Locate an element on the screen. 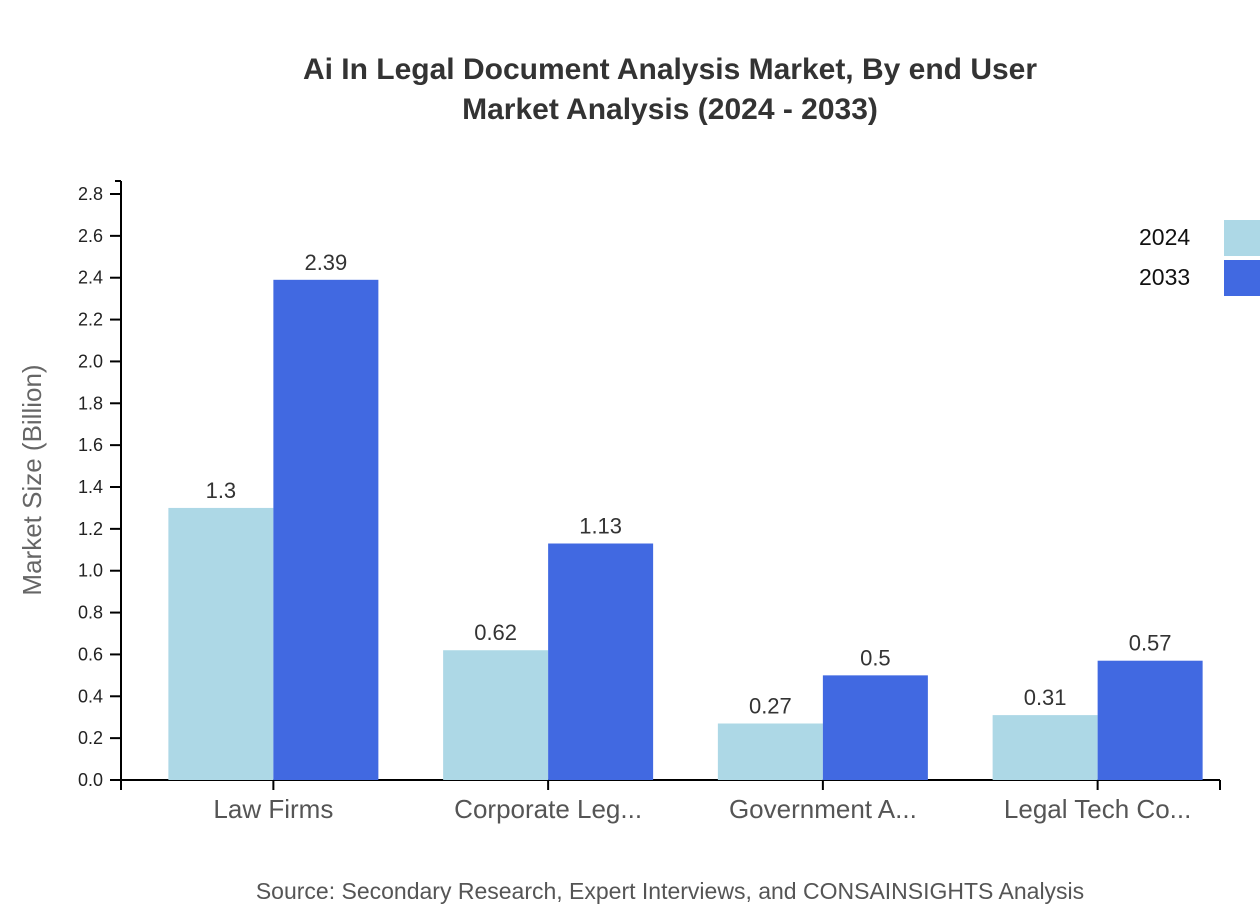 Image resolution: width=1260 pixels, height=920 pixels. y-tick-label: 0.8 is located at coordinates (90, 613).